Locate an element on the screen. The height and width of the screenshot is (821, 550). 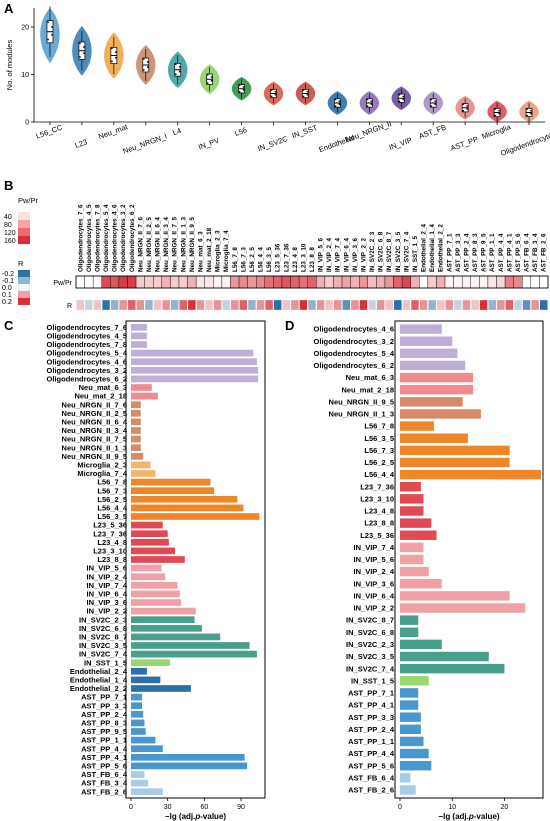
bar-label: Neu_mat_2_18 is located at coordinates (367, 389).